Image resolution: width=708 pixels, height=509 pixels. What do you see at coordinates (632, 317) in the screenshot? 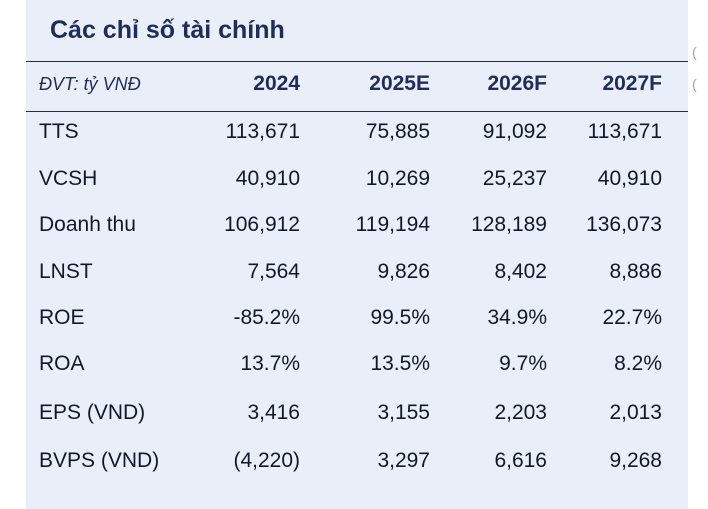
I see `row-value: 22.7%` at bounding box center [632, 317].